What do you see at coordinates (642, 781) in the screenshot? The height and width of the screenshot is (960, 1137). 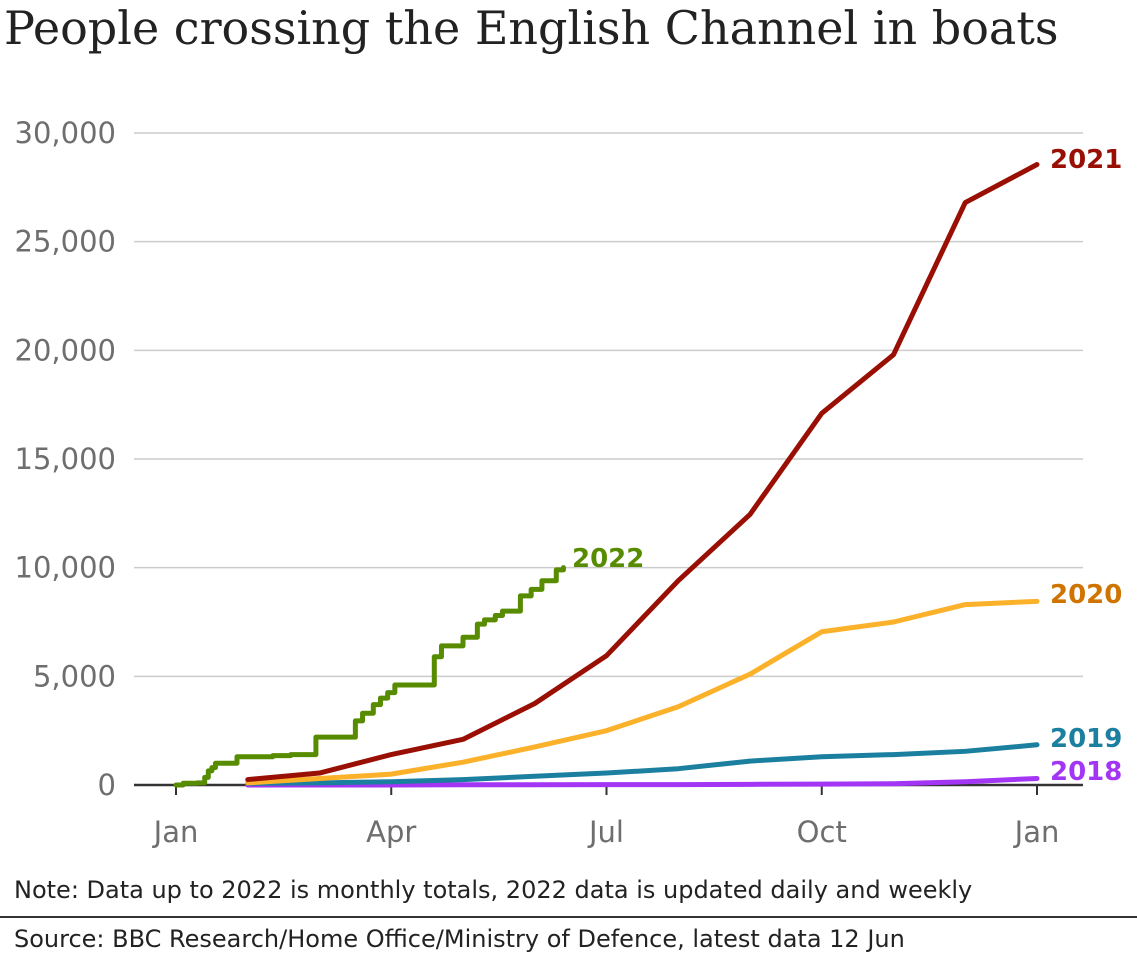 I see `series-line-2018` at bounding box center [642, 781].